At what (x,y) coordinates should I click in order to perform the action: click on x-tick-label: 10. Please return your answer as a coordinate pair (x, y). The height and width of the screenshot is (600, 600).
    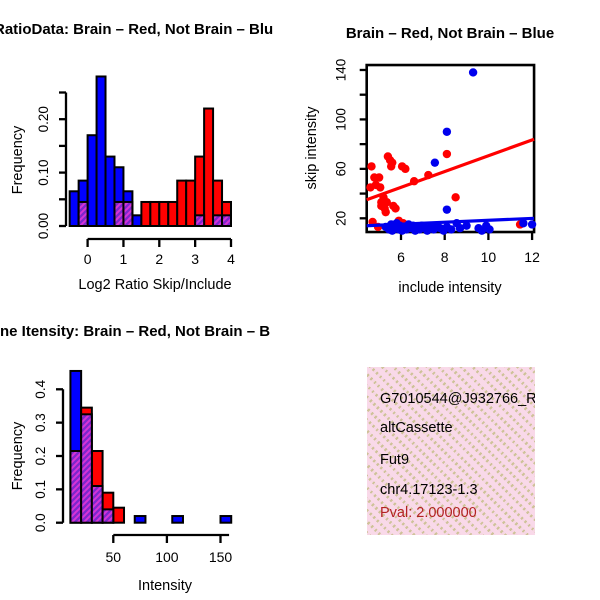
    Looking at the image, I should click on (489, 257).